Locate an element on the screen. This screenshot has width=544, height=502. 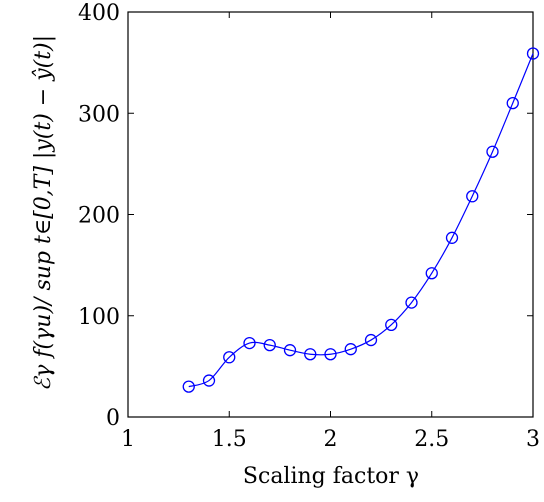
x-tick-label: 2 is located at coordinates (331, 439).